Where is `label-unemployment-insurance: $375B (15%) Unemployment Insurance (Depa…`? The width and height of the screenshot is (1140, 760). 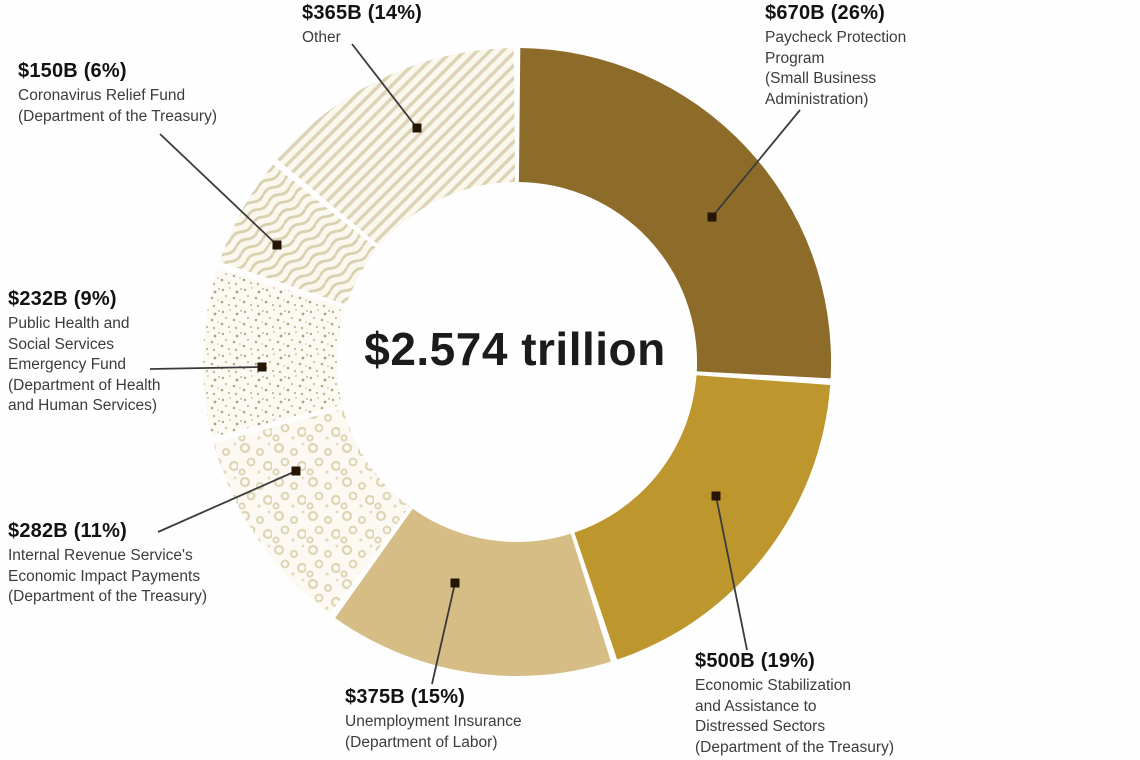
label-unemployment-insurance: $375B (15%) Unemployment Insurance (Depa… is located at coordinates (433, 719).